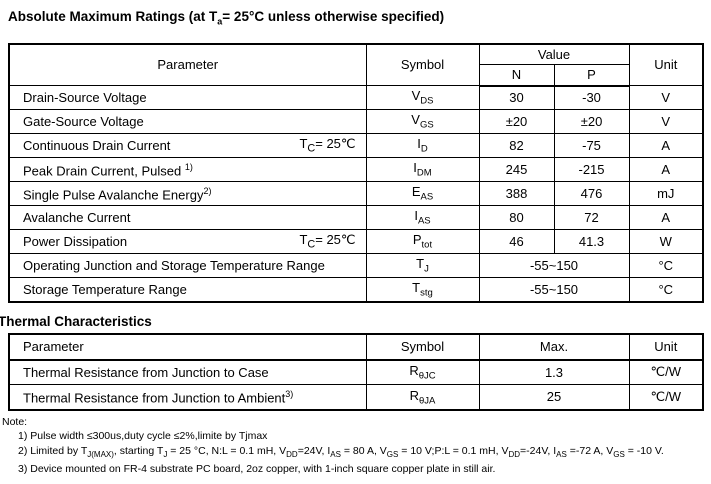 Image resolution: width=711 pixels, height=484 pixels. Describe the element at coordinates (75, 242) in the screenshot. I see `parameter-name: Power Dissipation` at that location.